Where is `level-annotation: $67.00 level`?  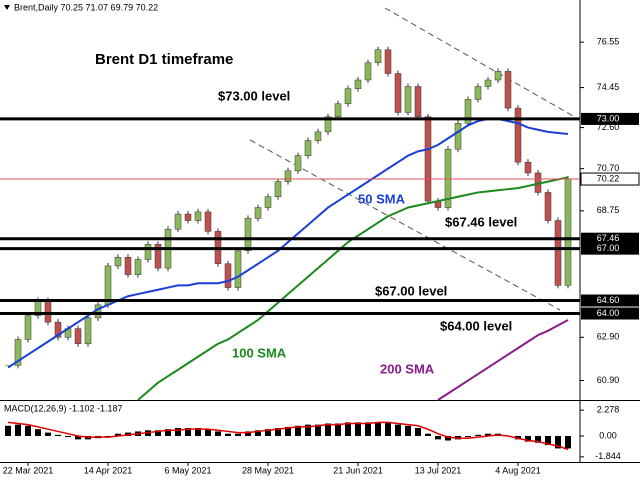
level-annotation: $67.00 level is located at coordinates (411, 290).